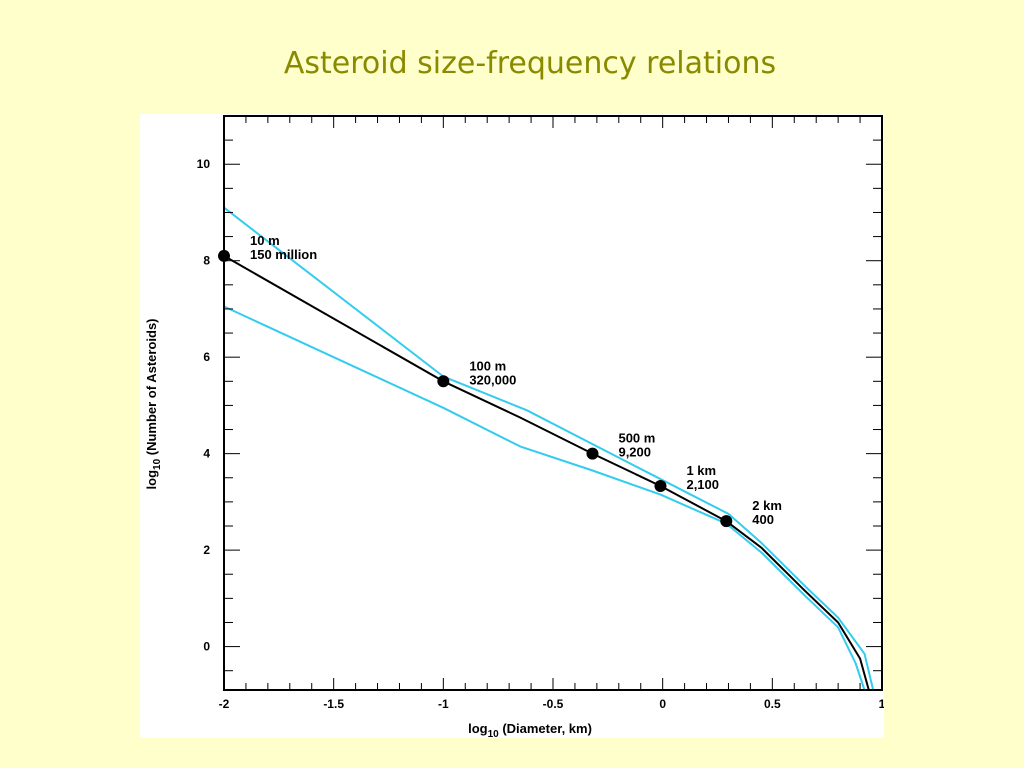 The image size is (1024, 768). I want to click on y-axis-label: log10 (Number of Asteroids), so click(153, 404).